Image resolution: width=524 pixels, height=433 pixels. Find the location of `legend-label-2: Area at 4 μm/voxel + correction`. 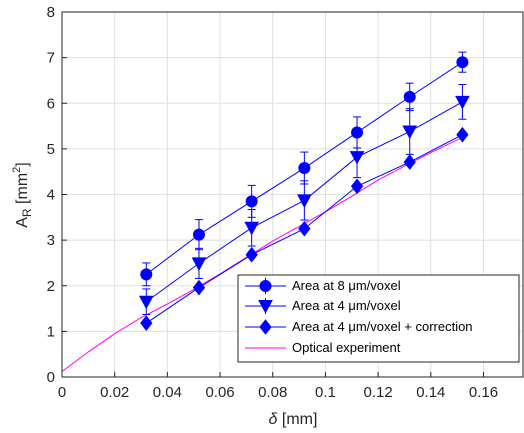

legend-label-2: Area at 4 μm/voxel + correction is located at coordinates (382, 326).